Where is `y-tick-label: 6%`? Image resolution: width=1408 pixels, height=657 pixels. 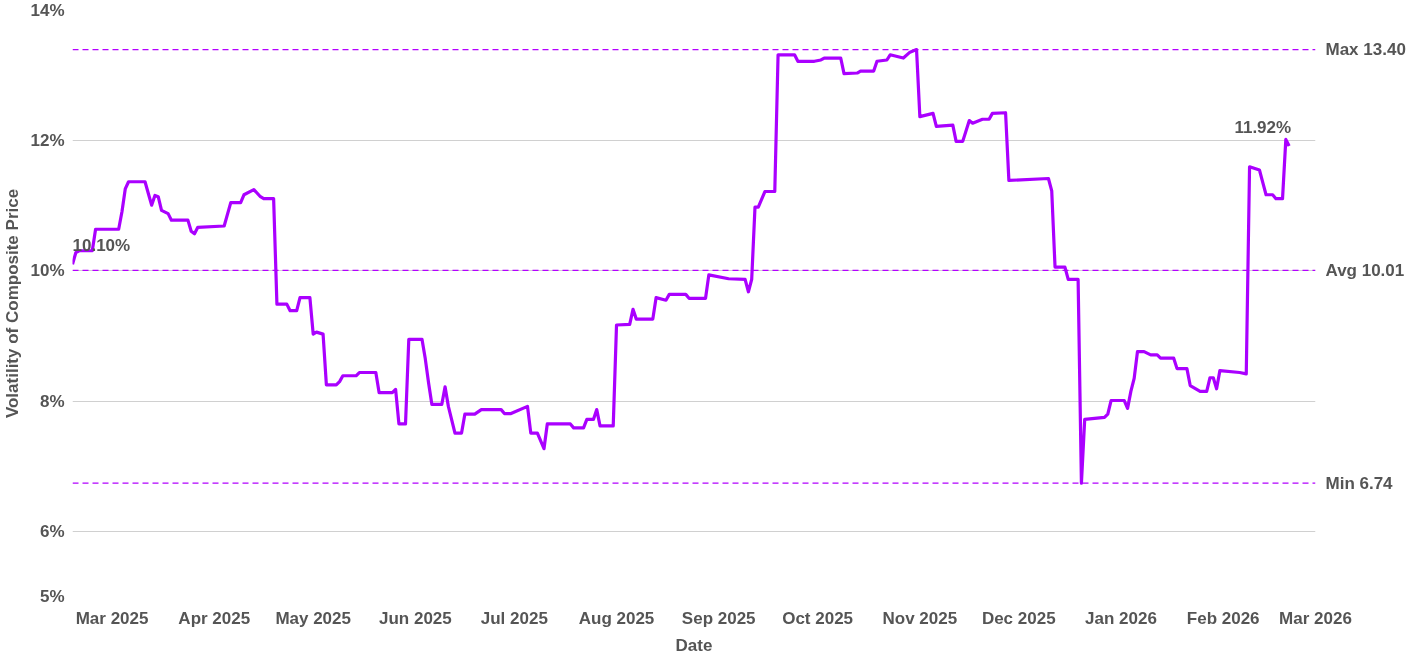
y-tick-label: 6% is located at coordinates (52, 531).